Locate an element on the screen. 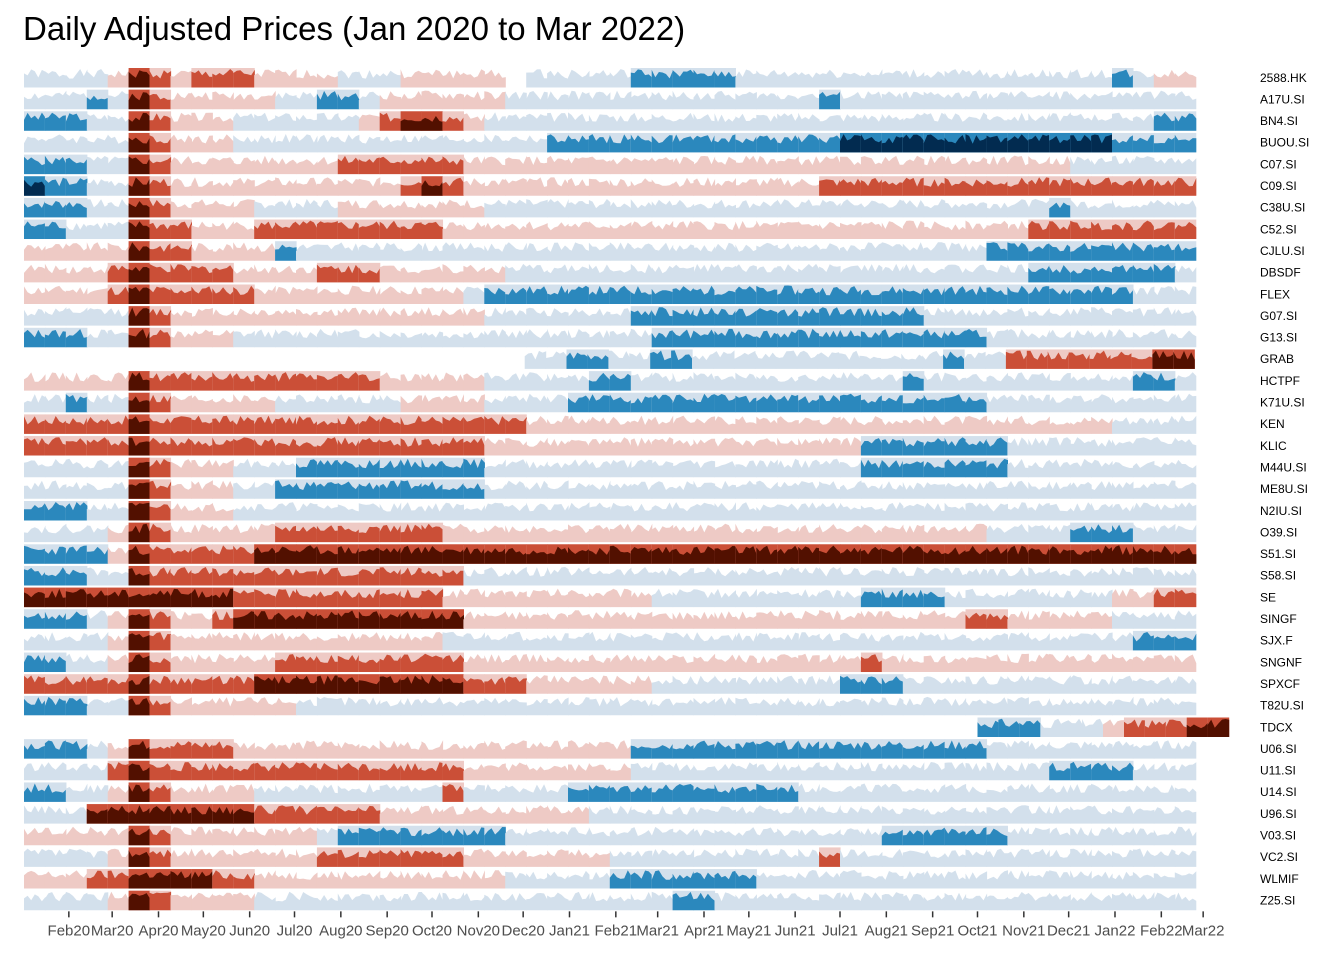 The image size is (1344, 960). x-tick-label: Mar20 is located at coordinates (112, 930).